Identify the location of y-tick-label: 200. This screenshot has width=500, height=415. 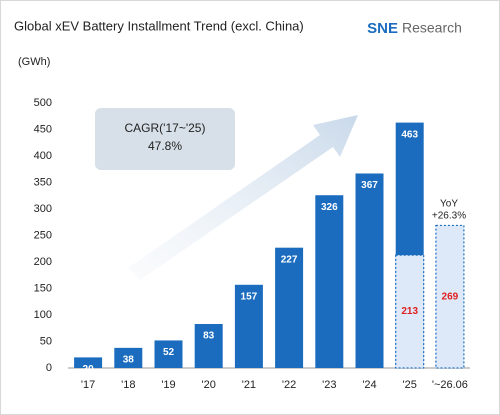
(43, 262).